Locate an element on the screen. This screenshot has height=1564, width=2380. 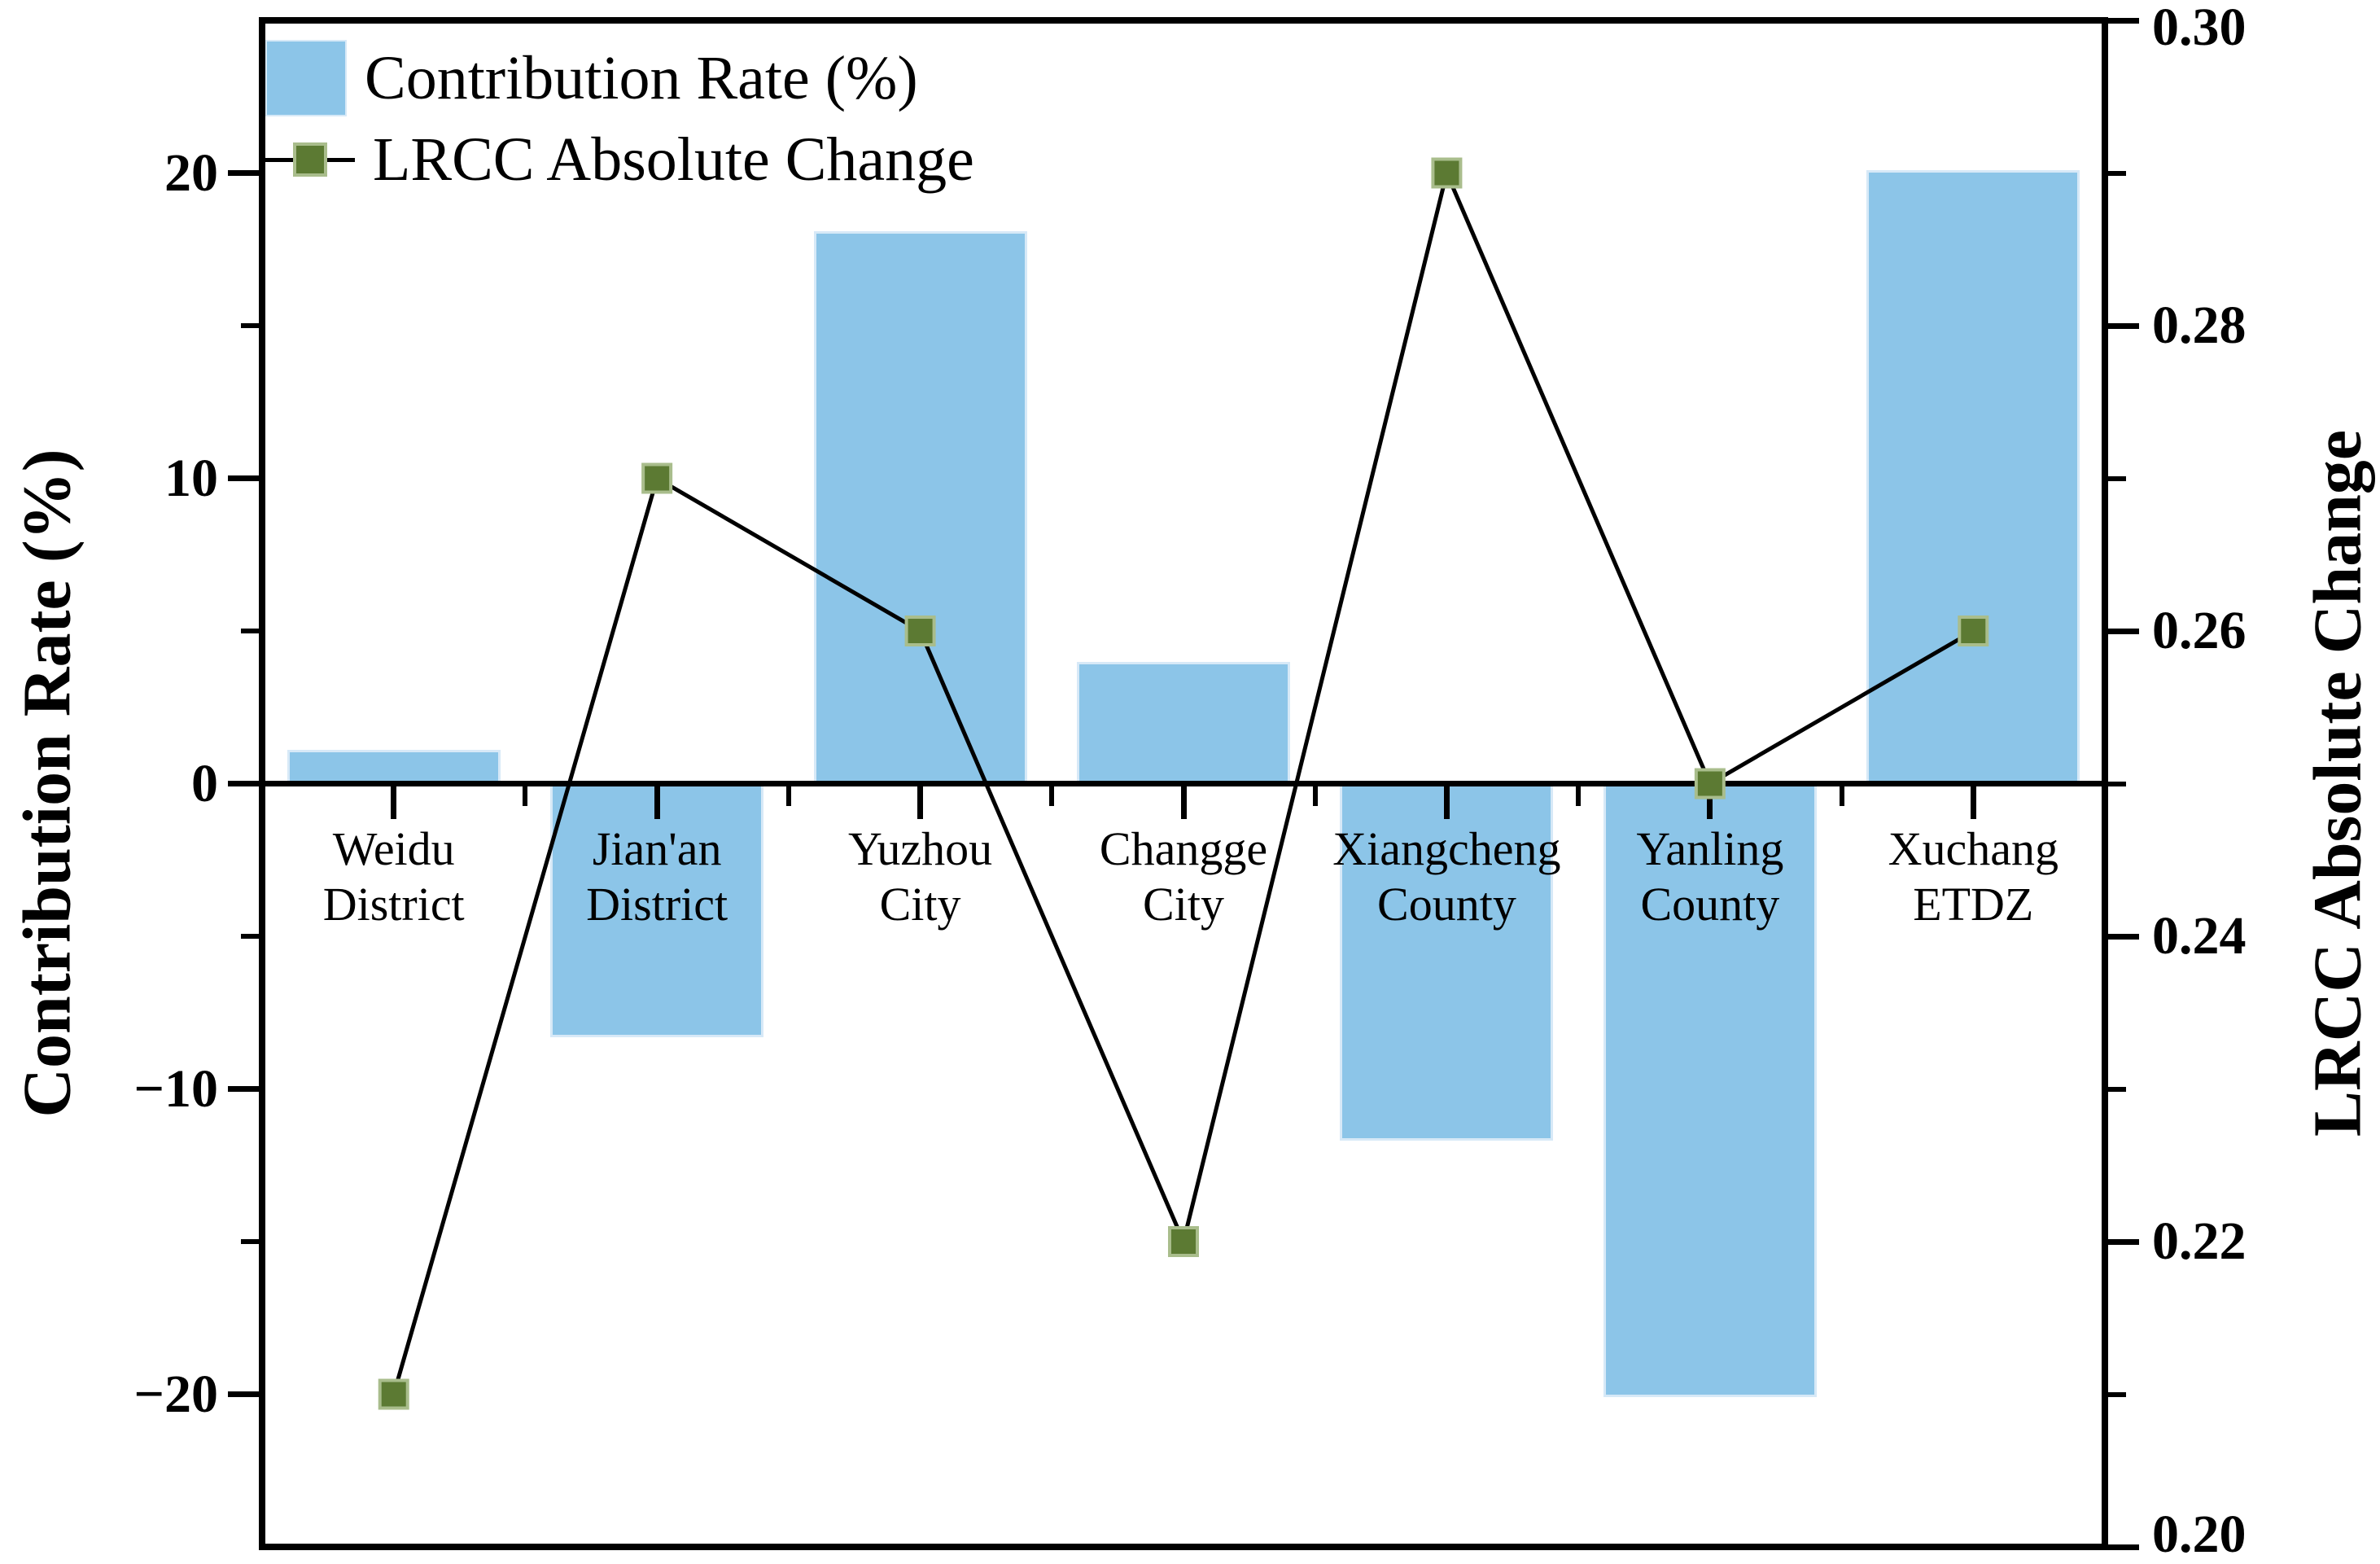
x-axis-category-label: Yuzhou City is located at coordinates (921, 876).